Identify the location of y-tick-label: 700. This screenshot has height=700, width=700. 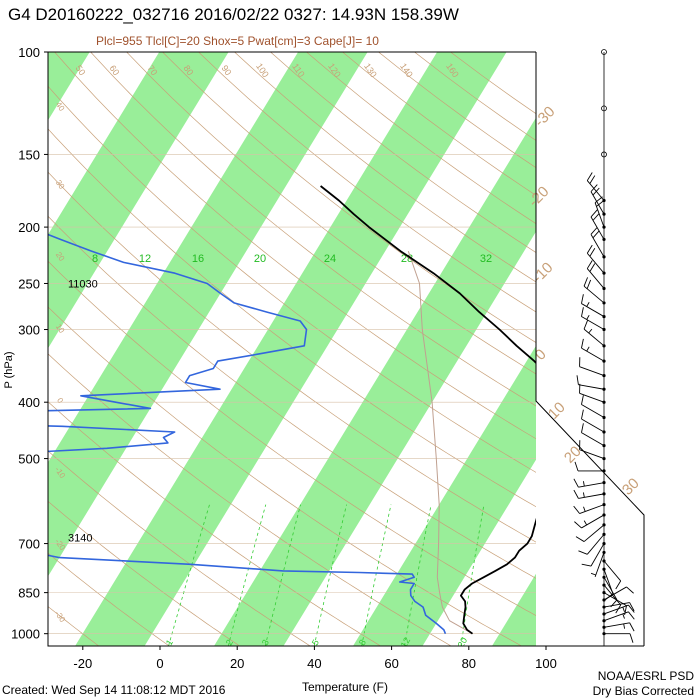
(29, 544).